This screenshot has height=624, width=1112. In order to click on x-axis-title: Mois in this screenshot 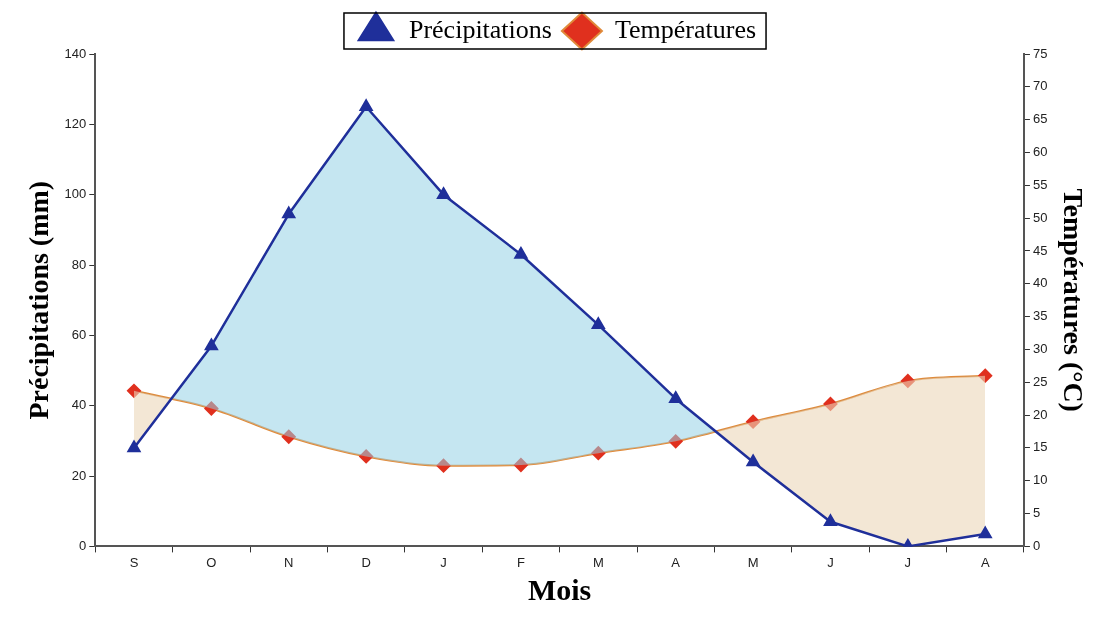, I will do `click(559, 589)`.